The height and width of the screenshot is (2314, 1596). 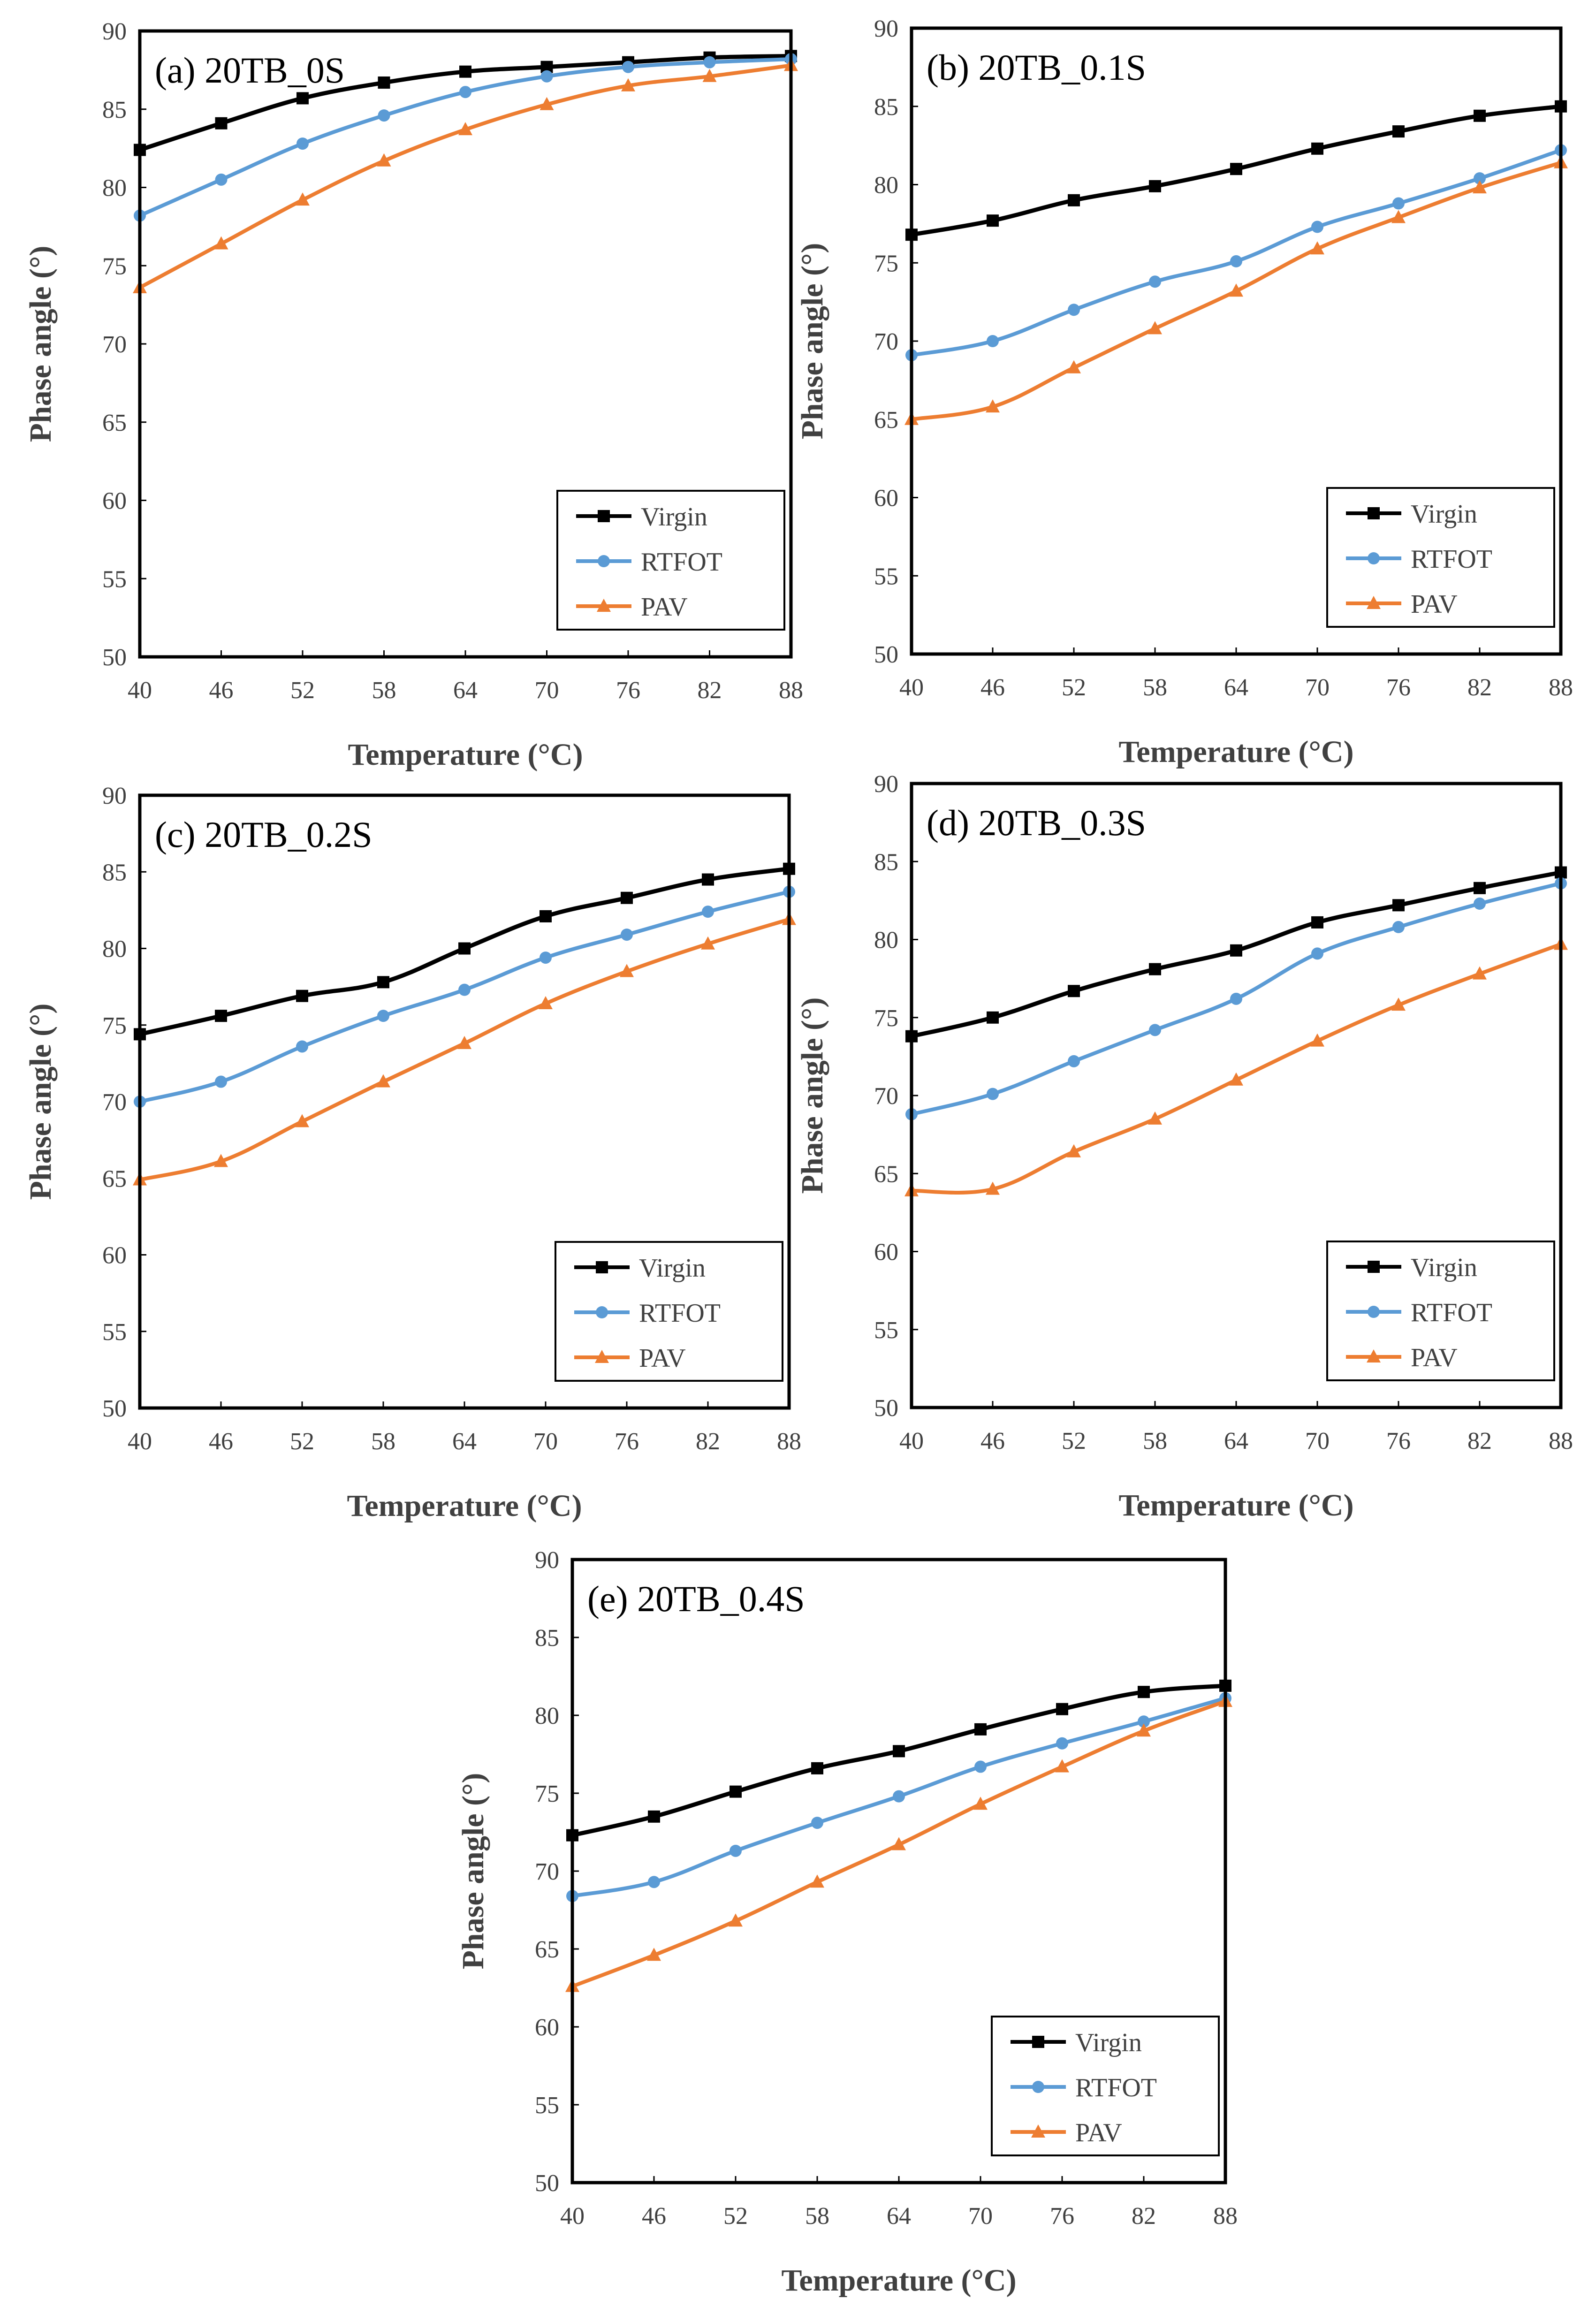 I want to click on series-line-rtfot, so click(x=464, y=997).